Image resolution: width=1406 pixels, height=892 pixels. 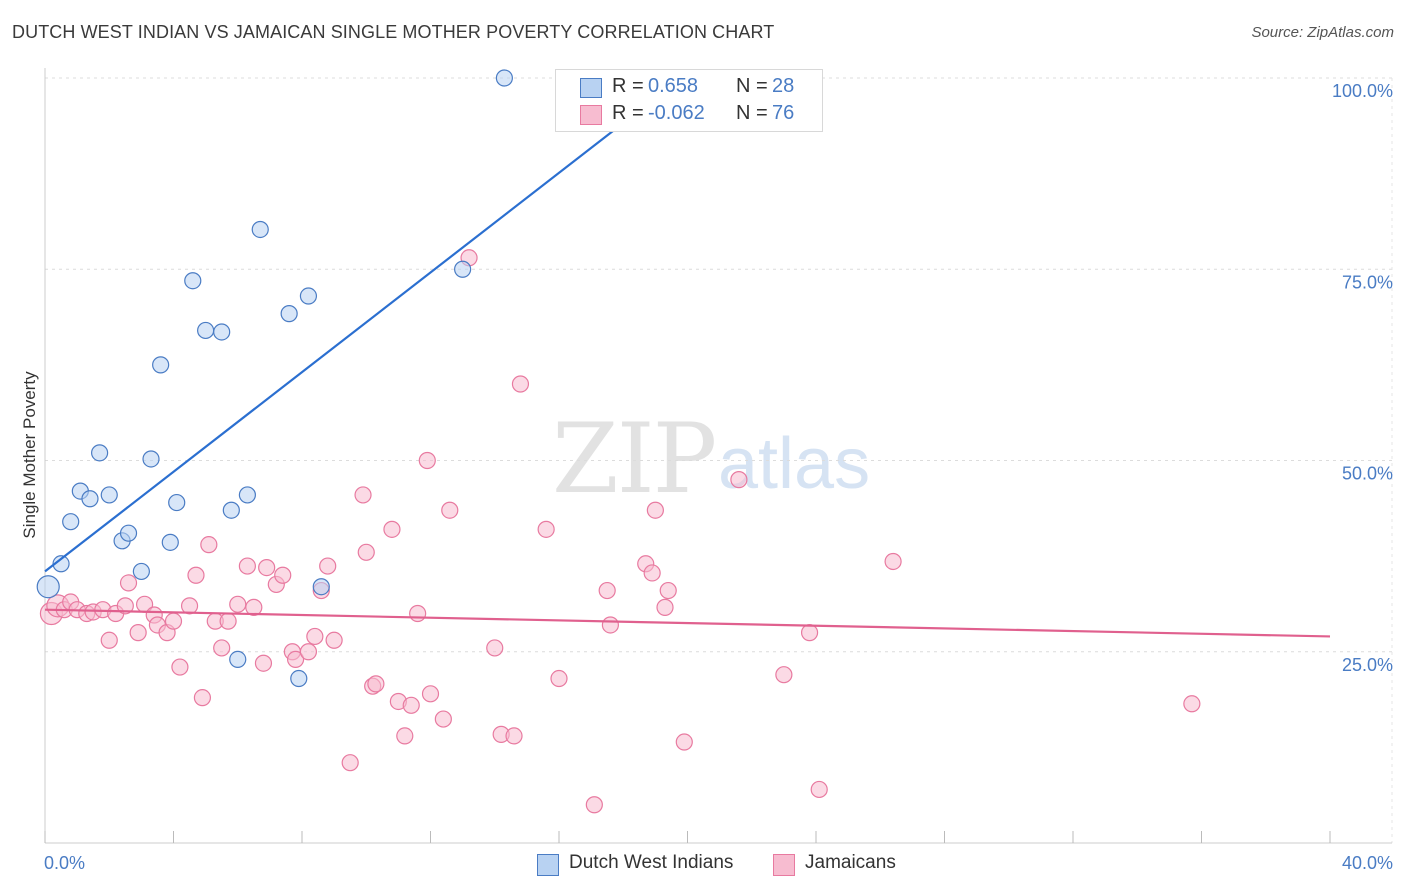 I want to click on y-tick-label: 50.0%, so click(x=1367, y=474).